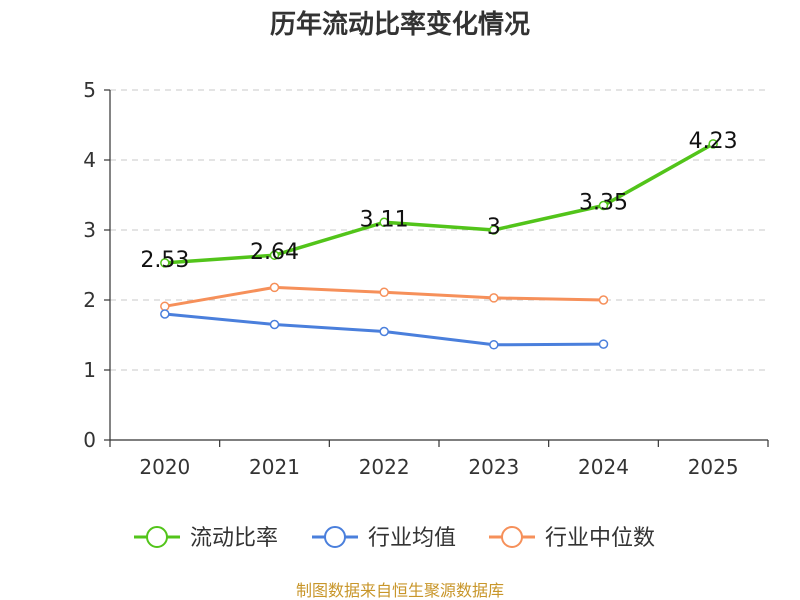  Describe the element at coordinates (400, 590) in the screenshot. I see `source-note: 制图数据来自恒生聚源数据库` at that location.